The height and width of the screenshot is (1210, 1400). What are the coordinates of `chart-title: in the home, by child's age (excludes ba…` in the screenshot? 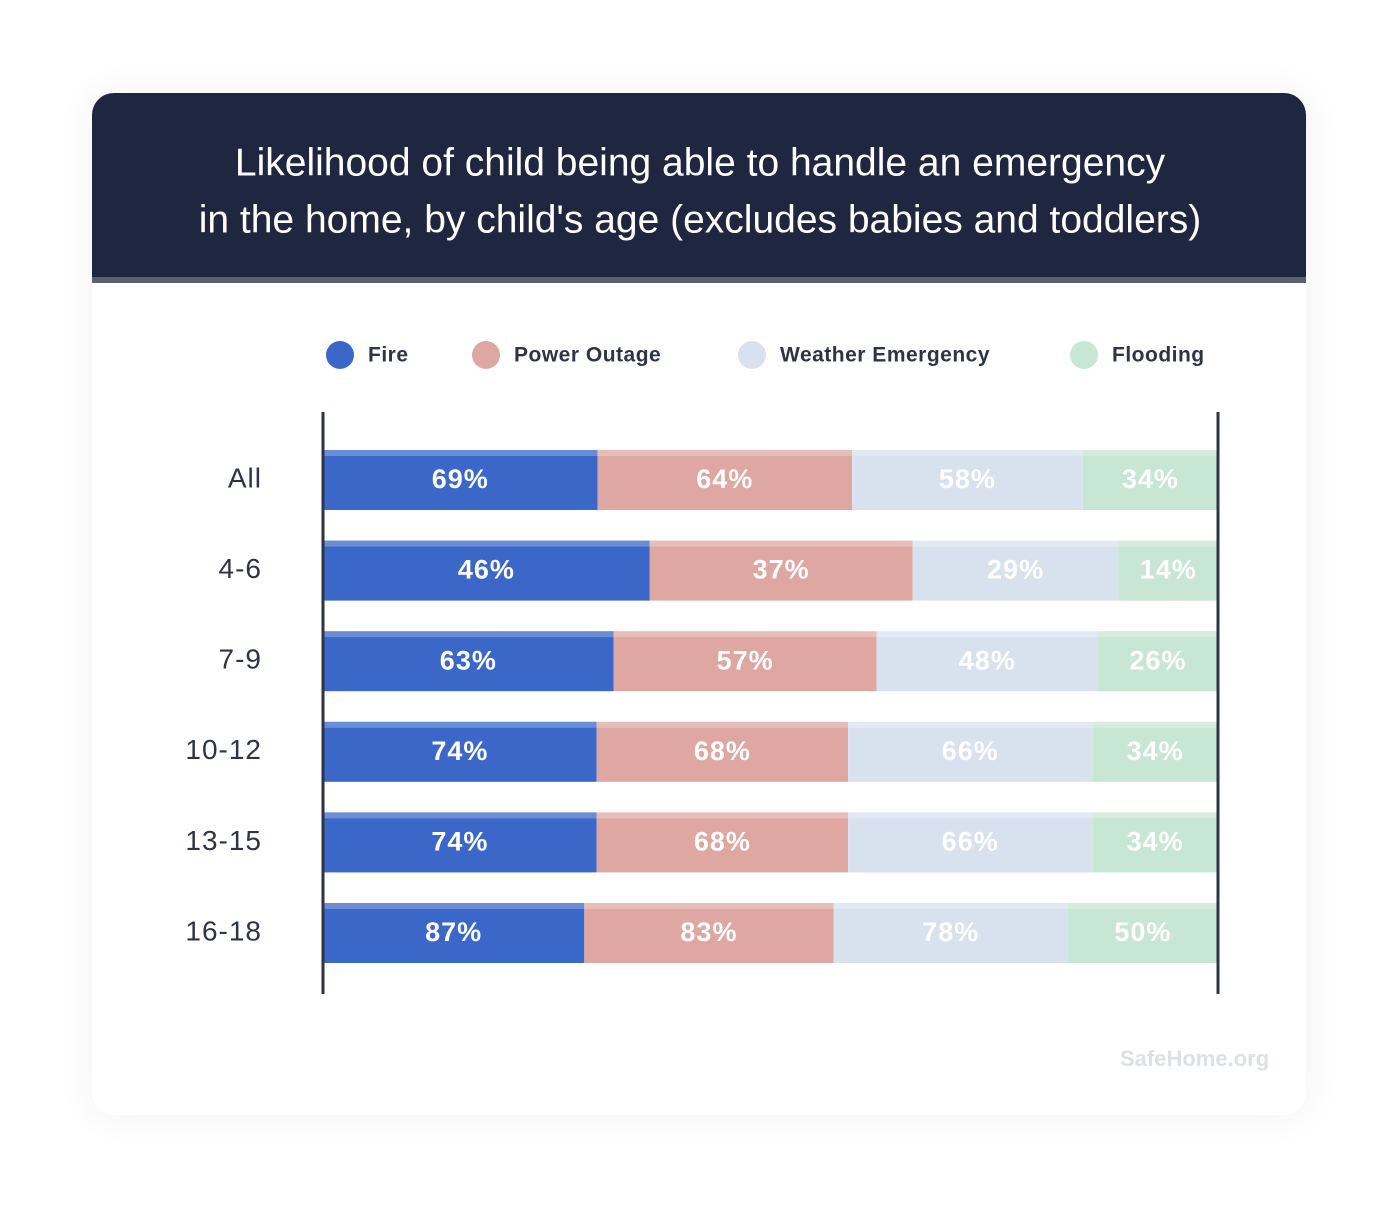 It's located at (700, 219).